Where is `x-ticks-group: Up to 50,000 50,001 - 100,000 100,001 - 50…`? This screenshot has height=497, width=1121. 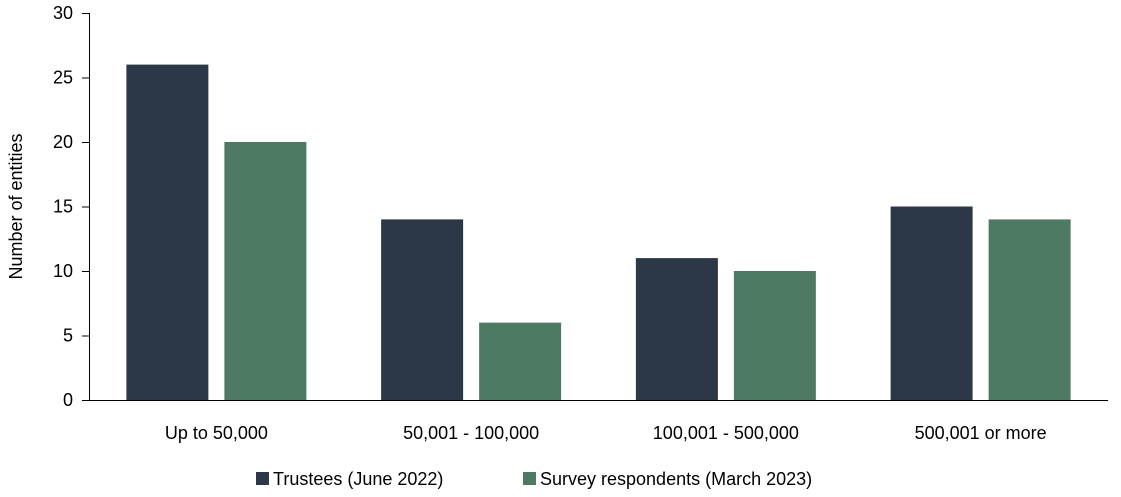
x-ticks-group: Up to 50,000 50,001 - 100,000 100,001 - 50… is located at coordinates (606, 433).